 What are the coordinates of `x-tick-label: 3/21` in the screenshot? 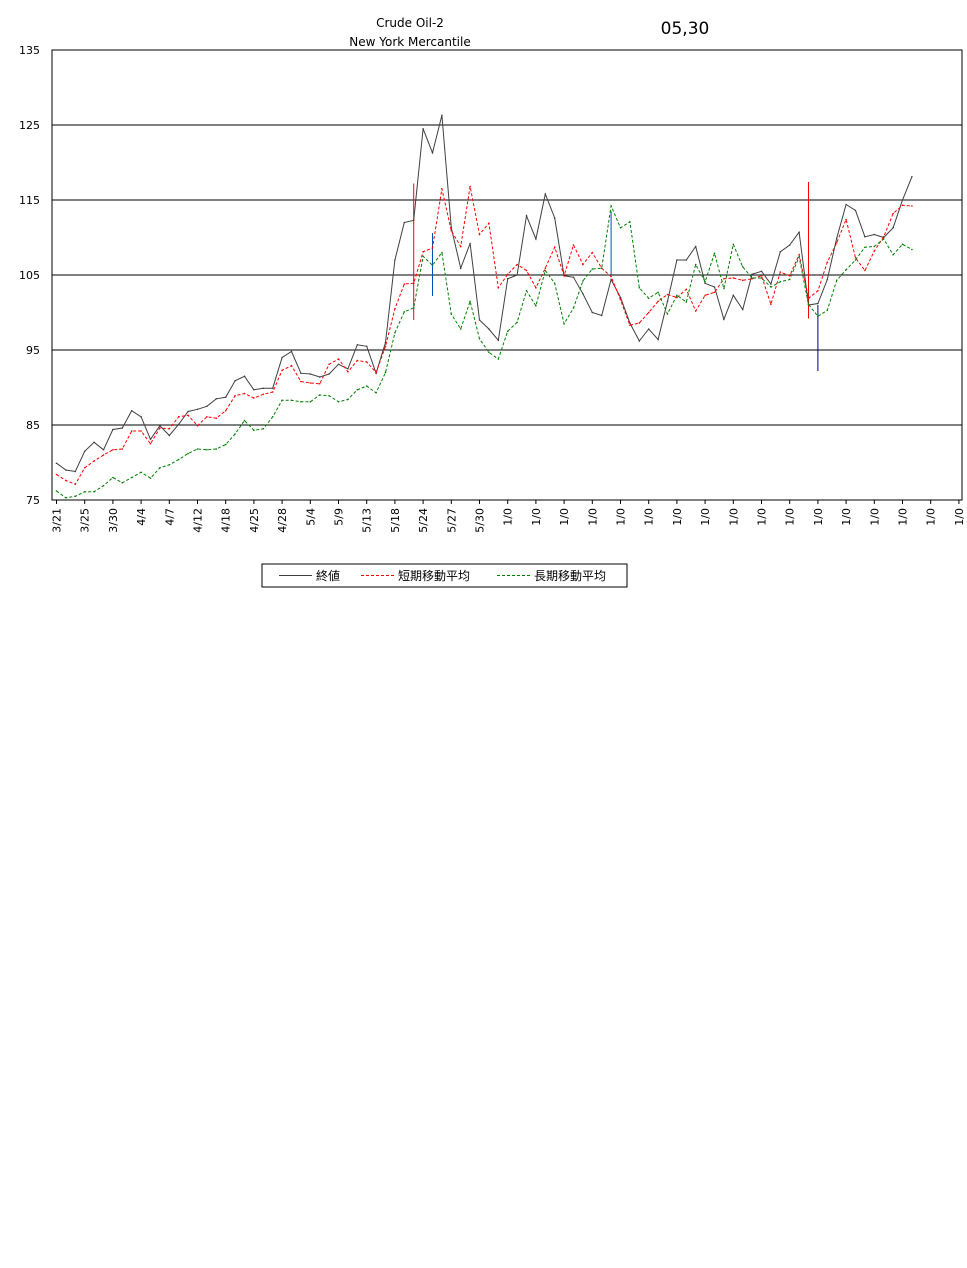 It's located at (57, 520).